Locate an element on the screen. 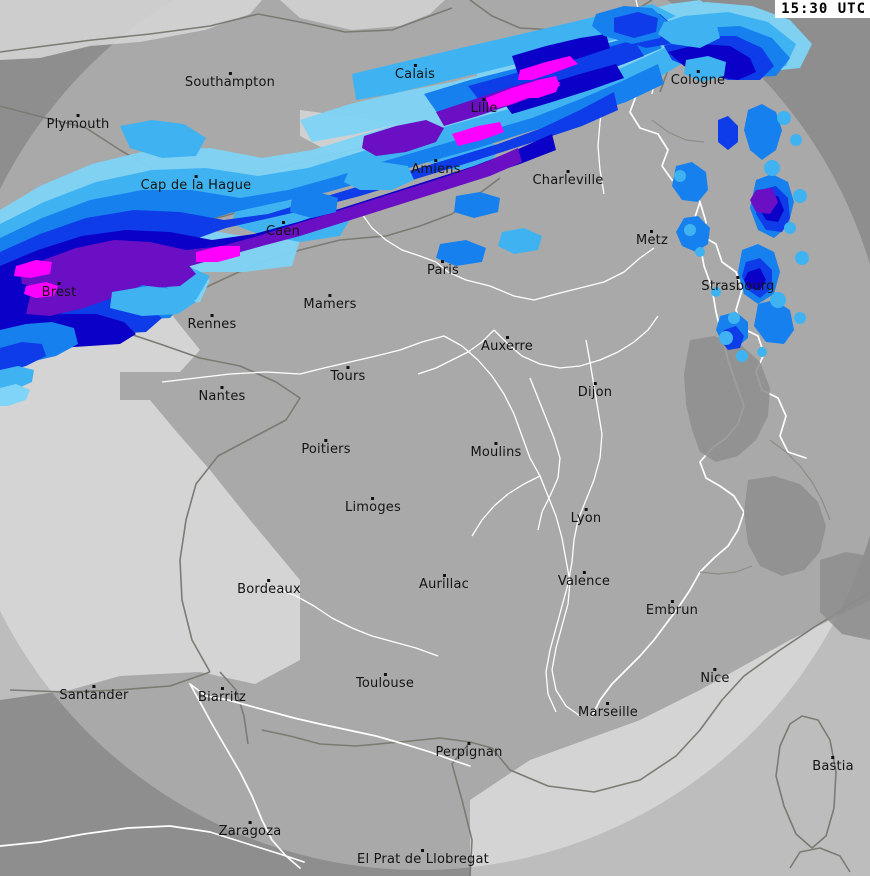 Image resolution: width=870 pixels, height=876 pixels. precip-channel-cells is located at coordinates (326, 239).